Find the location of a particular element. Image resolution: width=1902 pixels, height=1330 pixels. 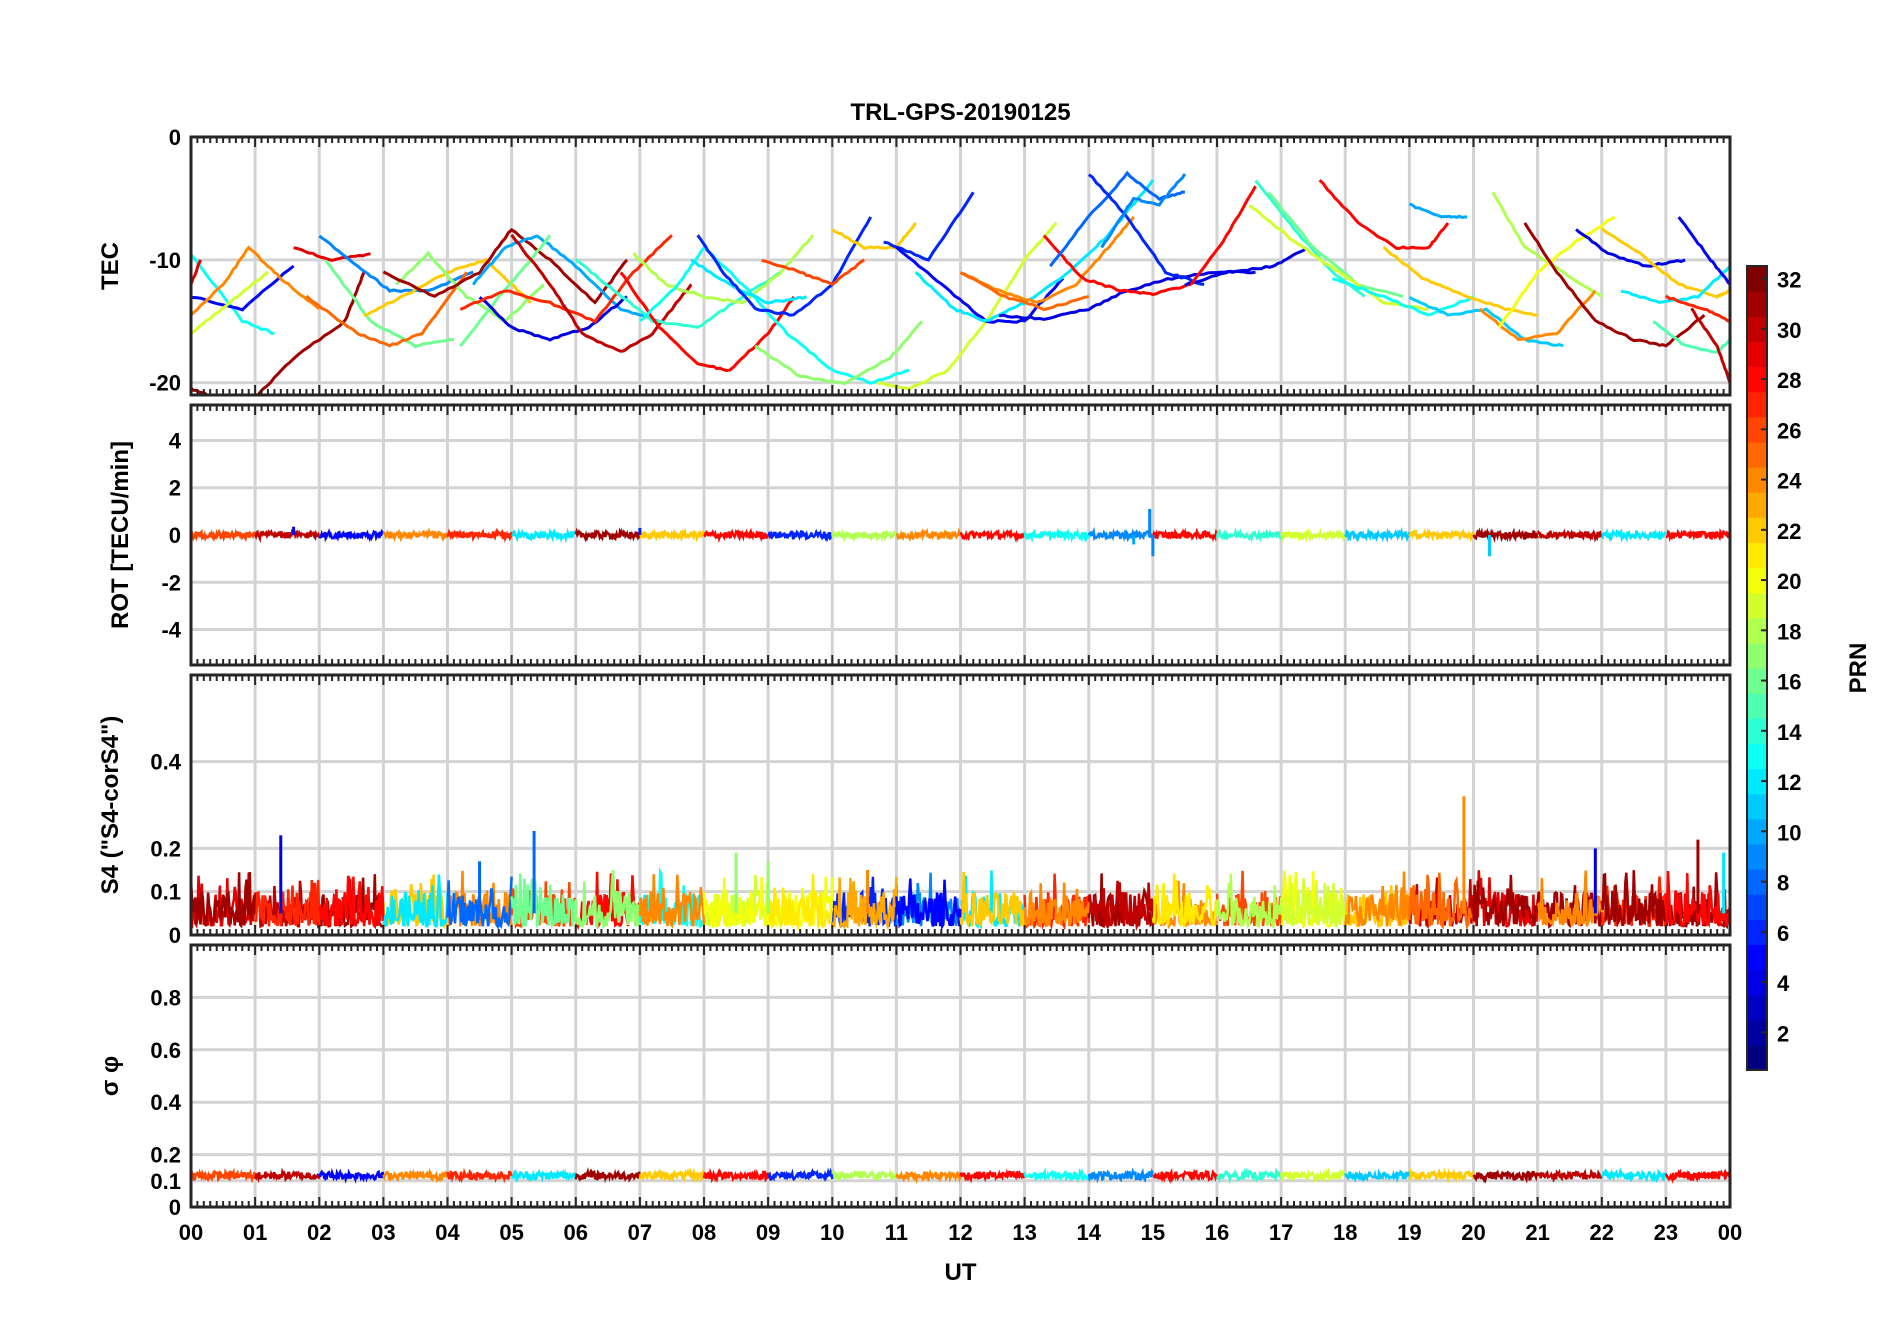

x-tick-label: 22 is located at coordinates (1602, 1232).